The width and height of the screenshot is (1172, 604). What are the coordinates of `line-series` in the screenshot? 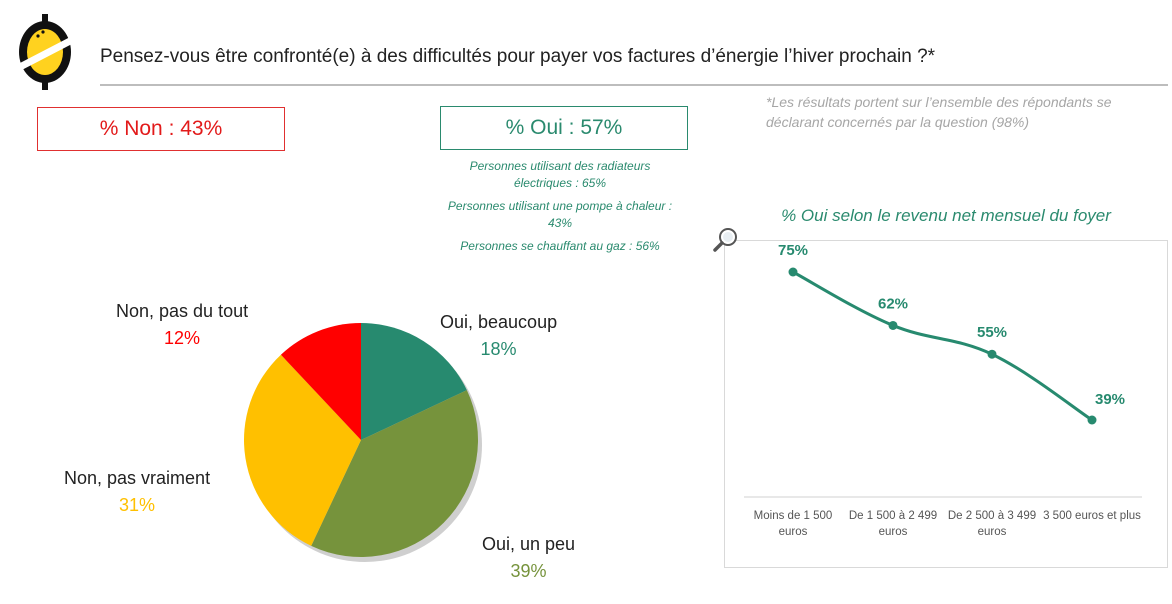 It's located at (942, 346).